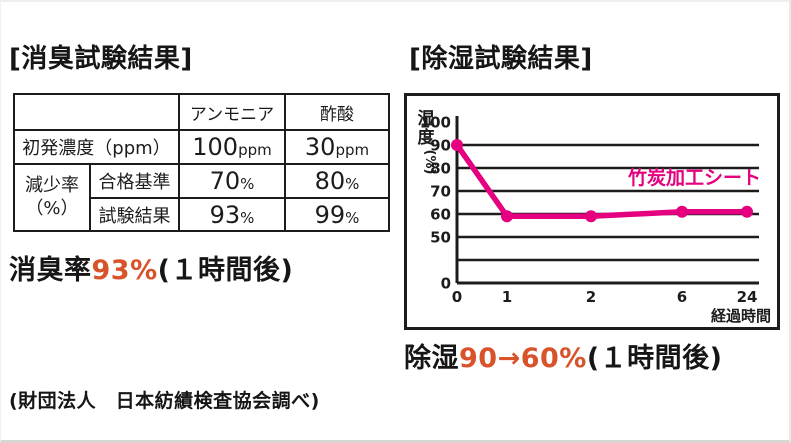 This screenshot has width=791, height=443. I want to click on cell-standard-ammonia: 70%, so click(232, 181).